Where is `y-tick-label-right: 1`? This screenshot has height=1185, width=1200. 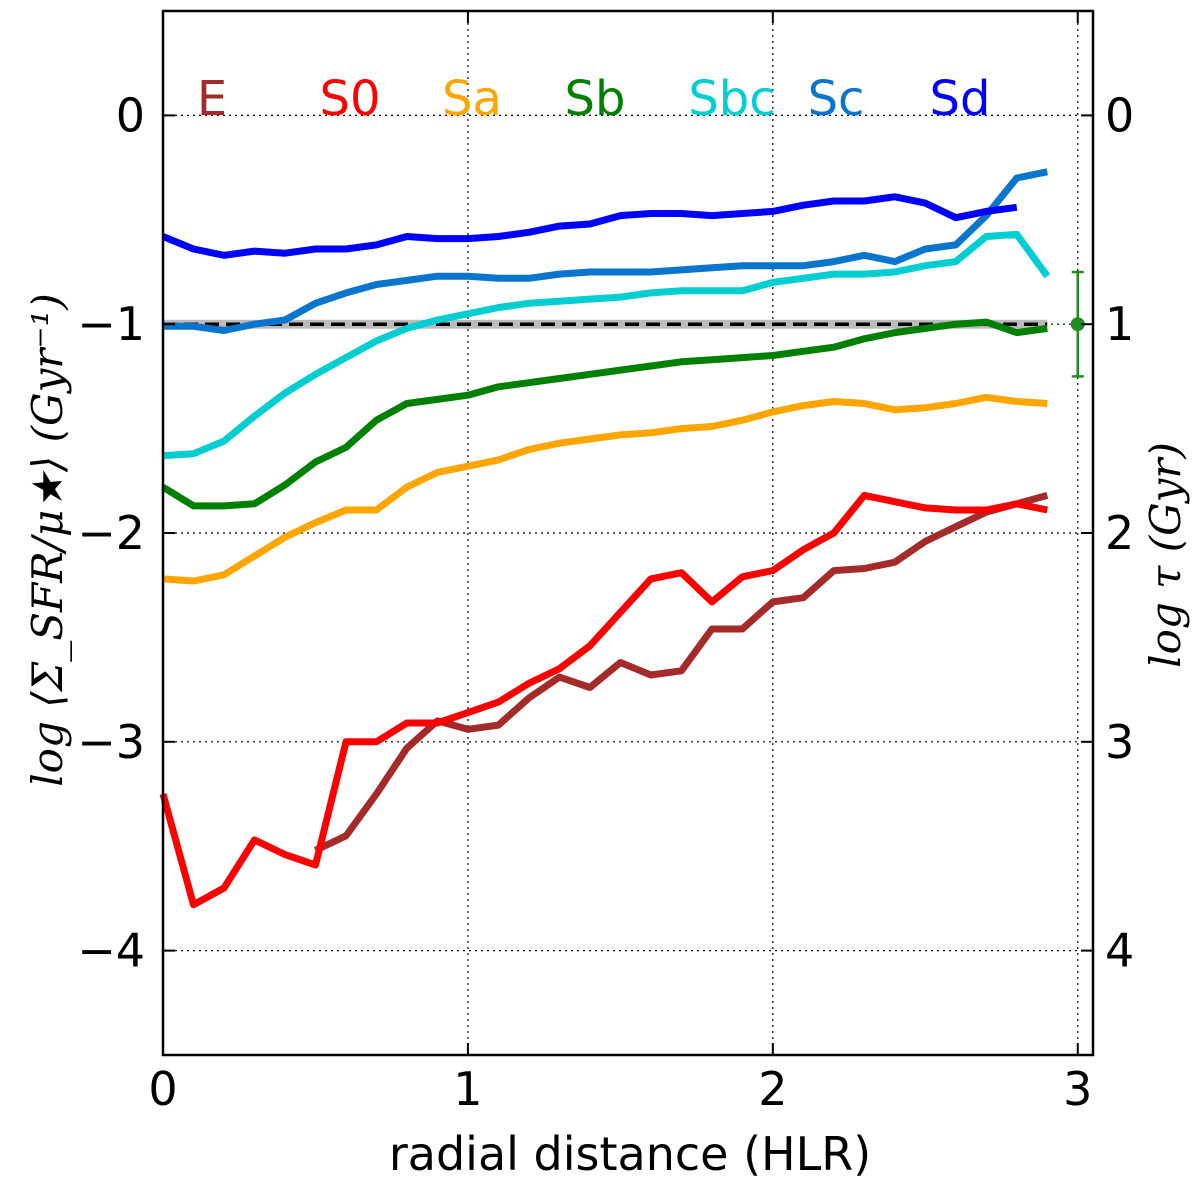
y-tick-label-right: 1 is located at coordinates (1119, 324).